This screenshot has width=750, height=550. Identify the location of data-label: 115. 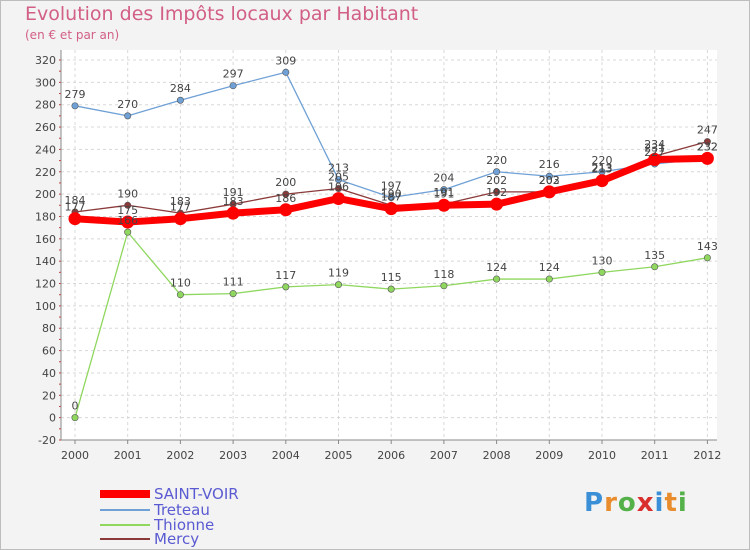
(391, 277).